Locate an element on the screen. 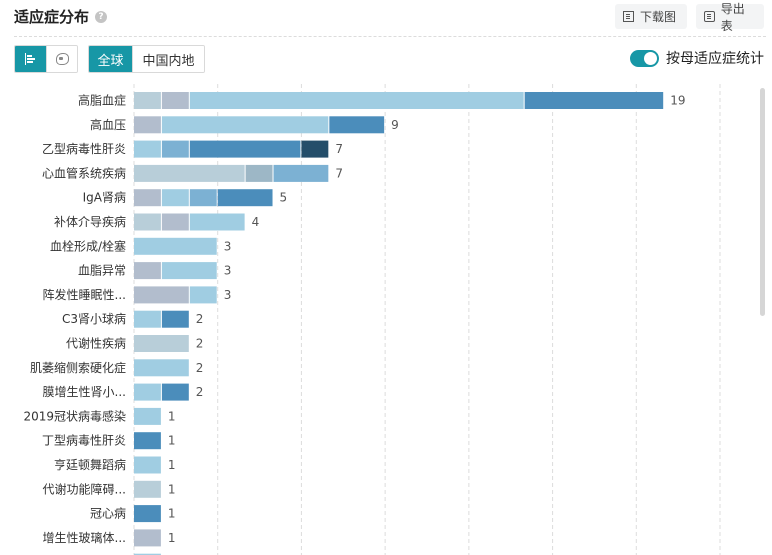 This screenshot has width=772, height=555. tab-china-mainland: 中国内地 is located at coordinates (168, 59).